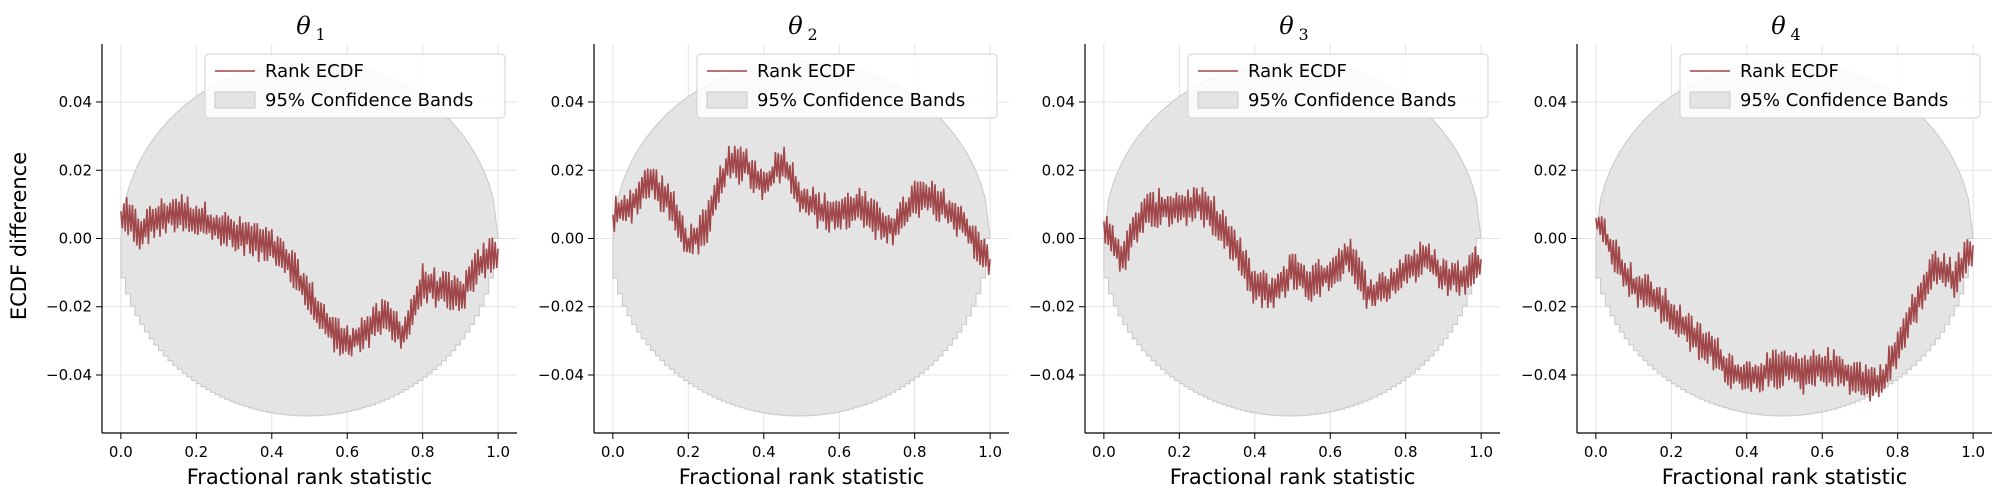 The width and height of the screenshot is (2000, 500). Describe the element at coordinates (19, 236) in the screenshot. I see `y-axis-label: ECDF difference` at that location.